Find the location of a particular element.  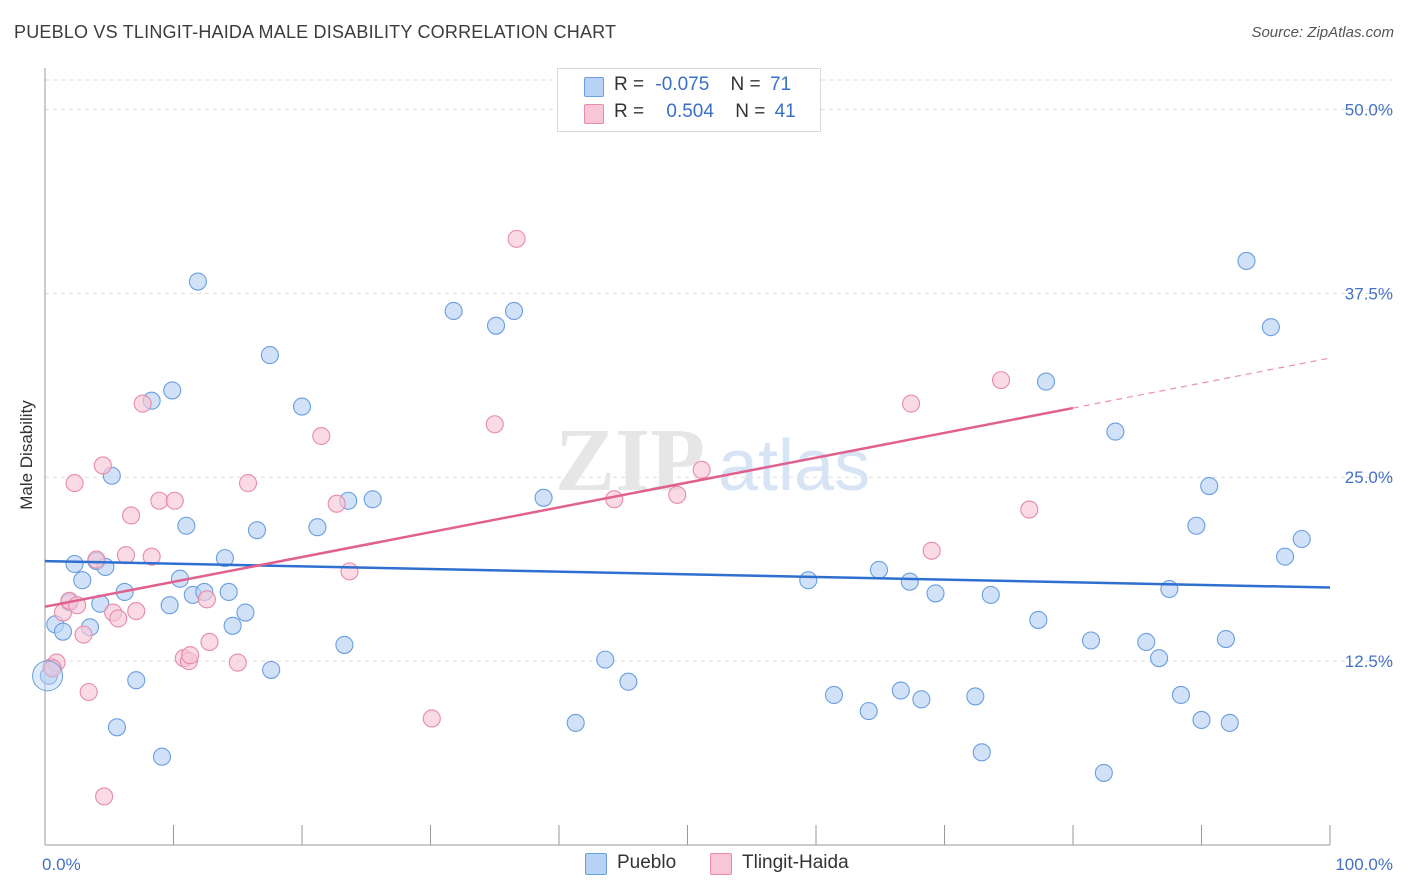

pueblo-swatch is located at coordinates (594, 87).